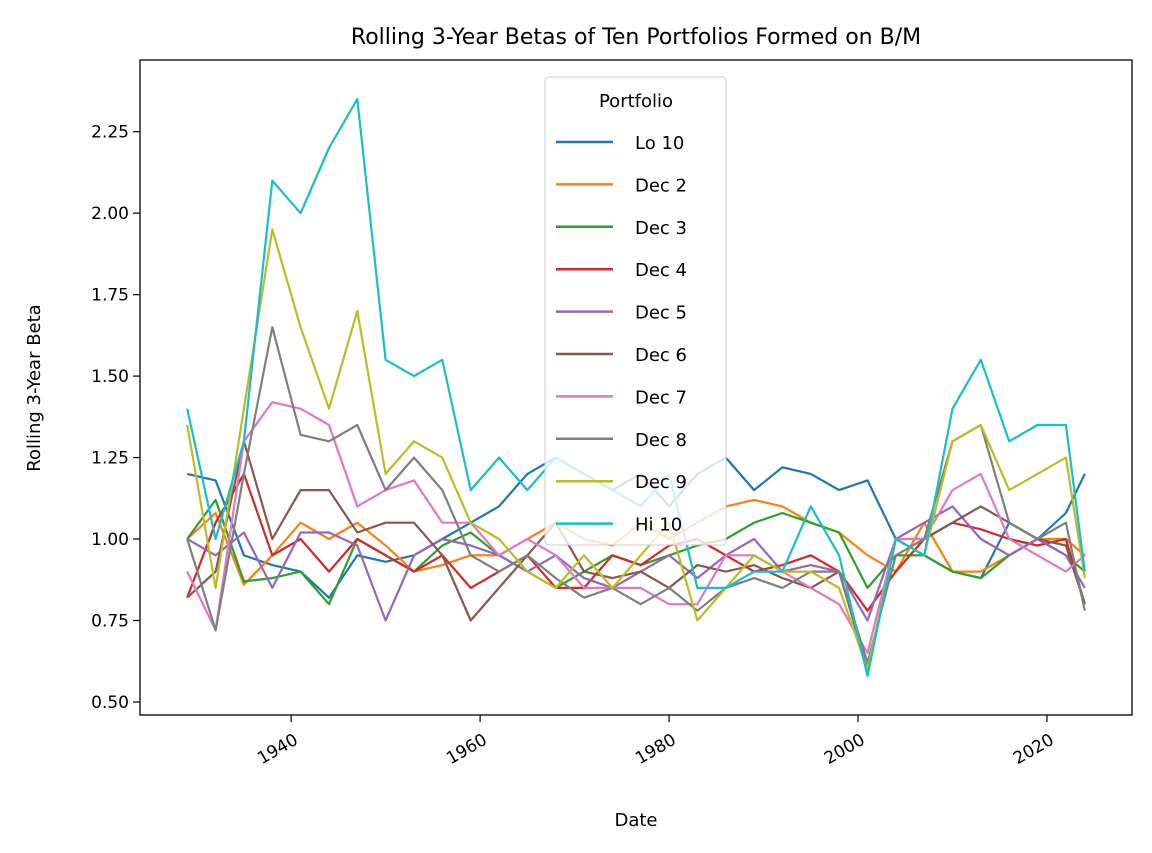 This screenshot has width=1152, height=853. I want to click on legend-box, so click(635, 311).